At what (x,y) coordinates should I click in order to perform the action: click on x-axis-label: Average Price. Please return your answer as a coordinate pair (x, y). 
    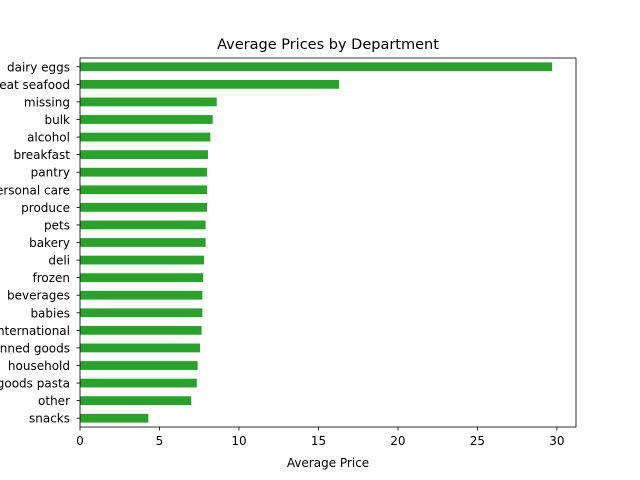
    Looking at the image, I should click on (328, 463).